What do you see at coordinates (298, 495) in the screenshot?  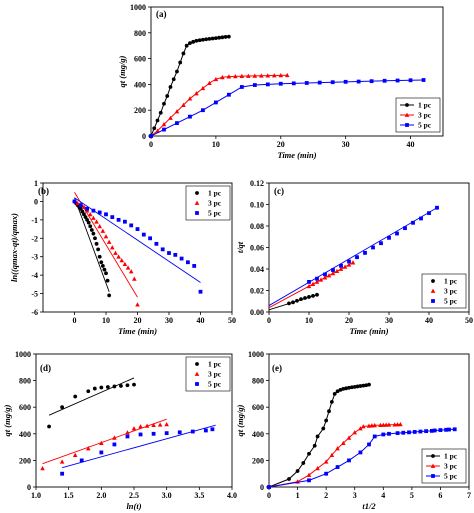 I see `panel-e-xtick-label: 1` at bounding box center [298, 495].